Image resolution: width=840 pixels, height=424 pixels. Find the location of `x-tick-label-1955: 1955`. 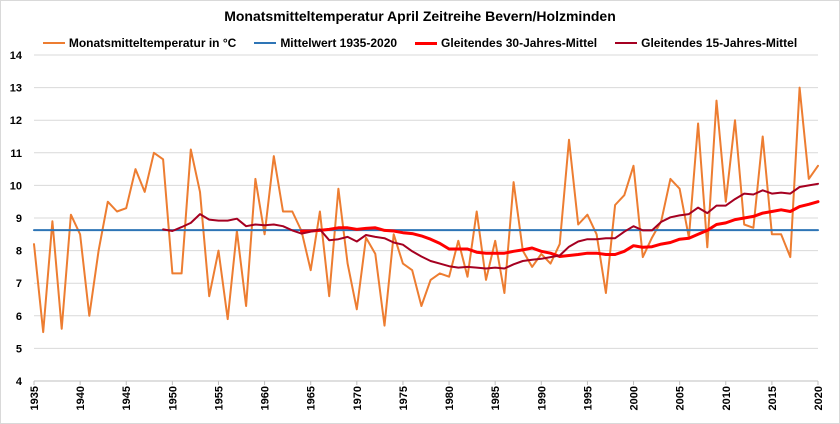

x-tick-label-1955: 1955 is located at coordinates (219, 398).